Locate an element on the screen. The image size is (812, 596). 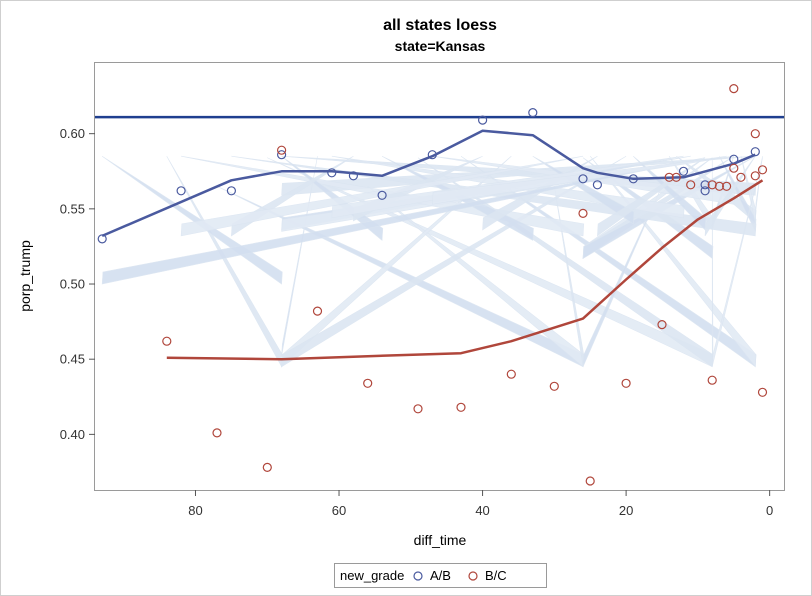
y-tick-label: 0.45 is located at coordinates (72, 359).